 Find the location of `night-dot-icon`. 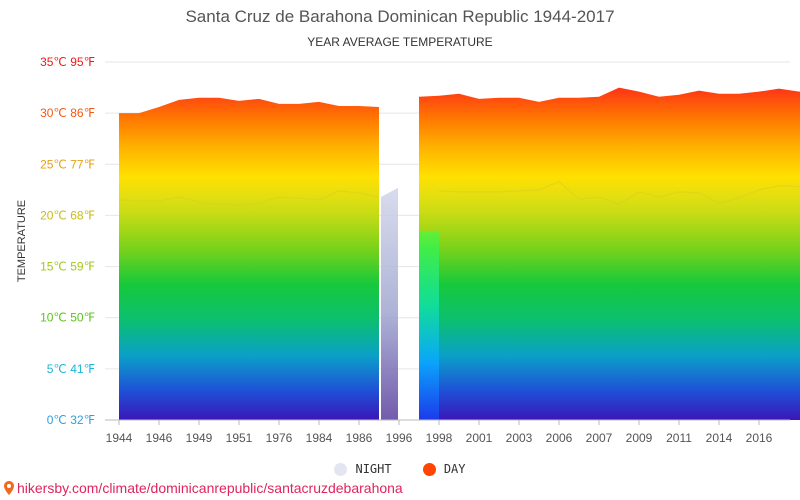

night-dot-icon is located at coordinates (341, 469).